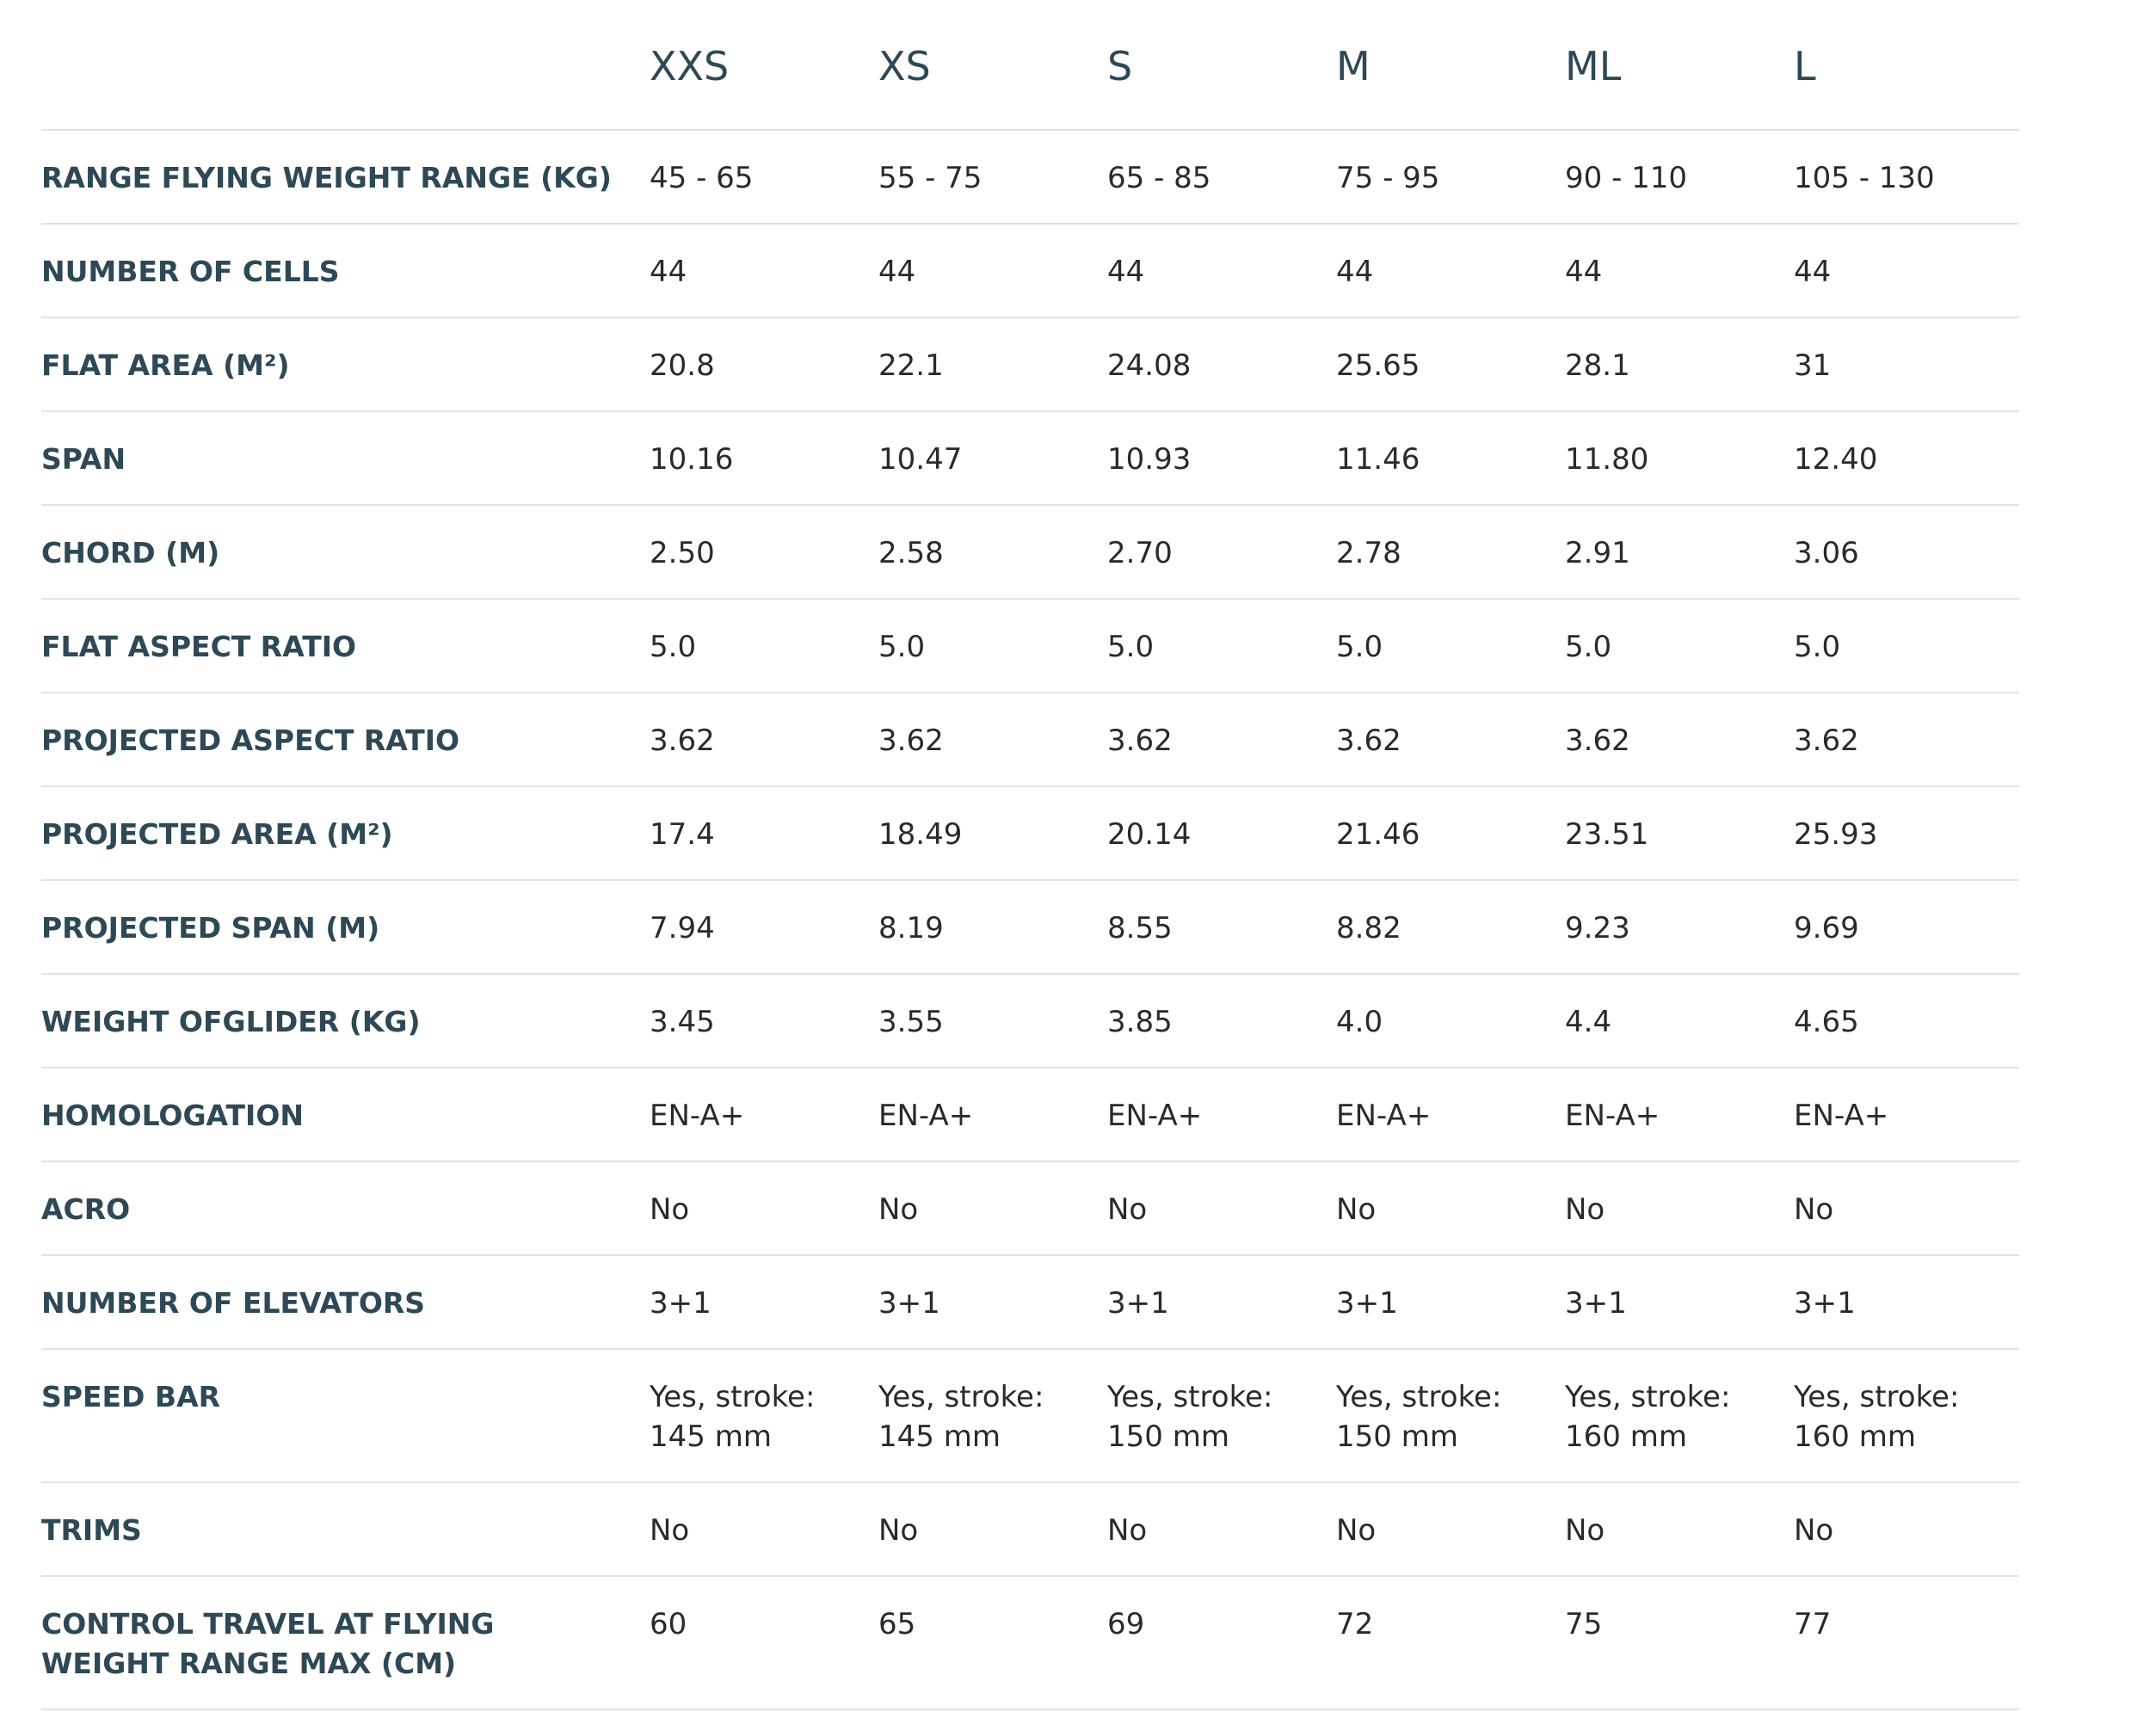  I want to click on spec-row: CHORD (M) 2.50 2.58 2.70 2.78 2.91 3.06, so click(1030, 552).